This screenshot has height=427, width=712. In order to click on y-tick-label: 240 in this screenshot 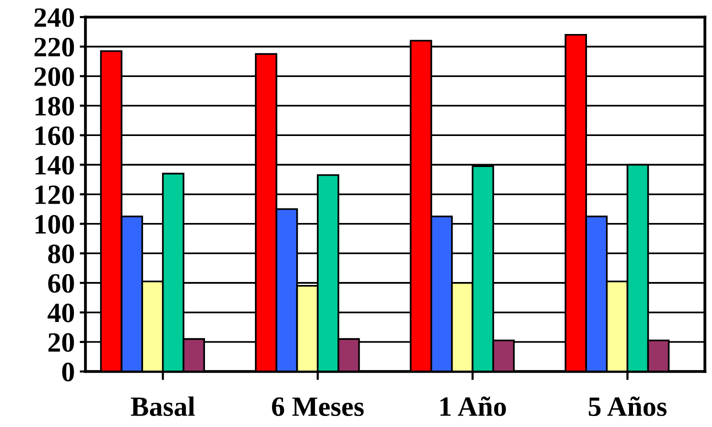, I will do `click(54, 17)`.